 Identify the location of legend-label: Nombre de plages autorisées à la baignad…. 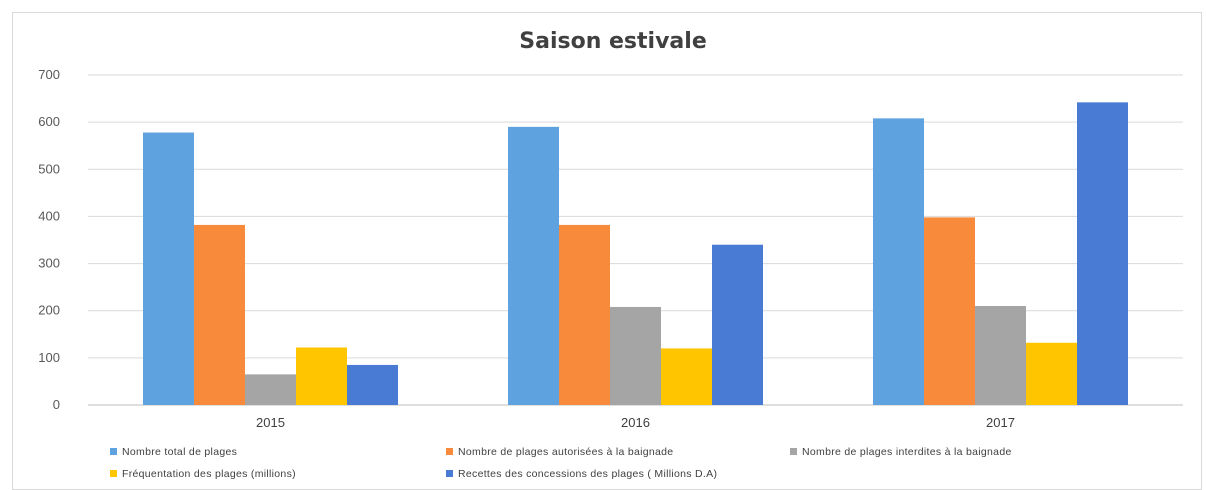
(565, 452).